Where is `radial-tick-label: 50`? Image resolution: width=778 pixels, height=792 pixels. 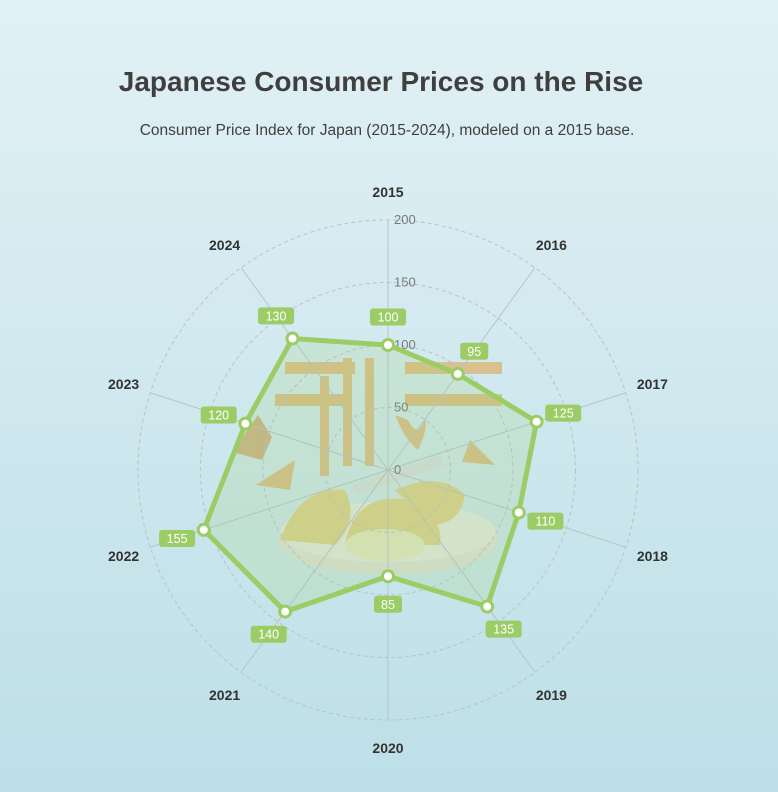 radial-tick-label: 50 is located at coordinates (401, 407).